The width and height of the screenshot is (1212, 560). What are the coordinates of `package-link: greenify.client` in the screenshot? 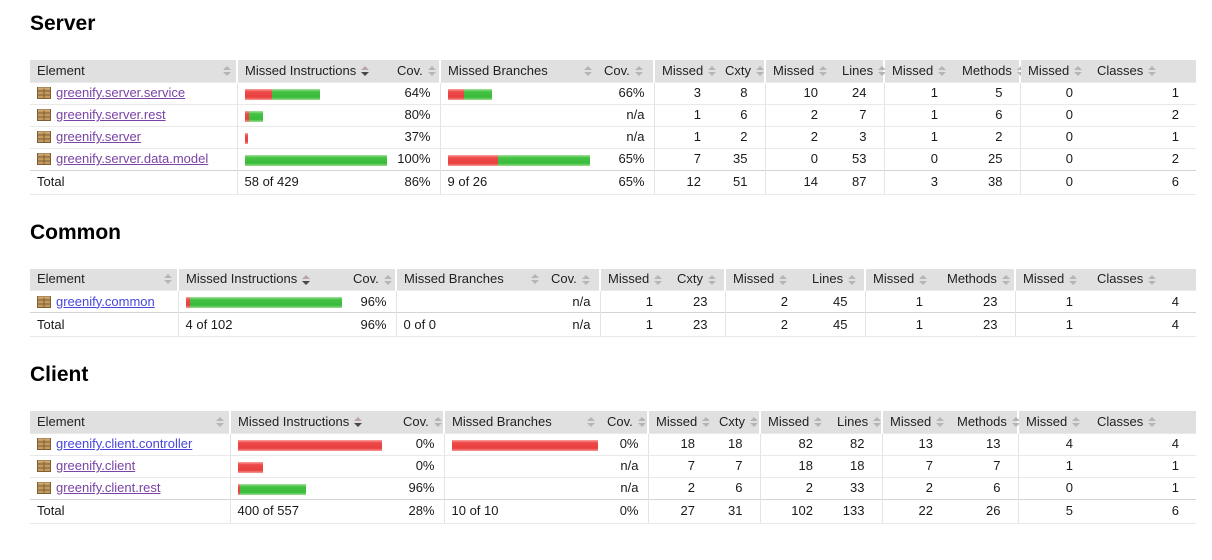 It's located at (96, 465).